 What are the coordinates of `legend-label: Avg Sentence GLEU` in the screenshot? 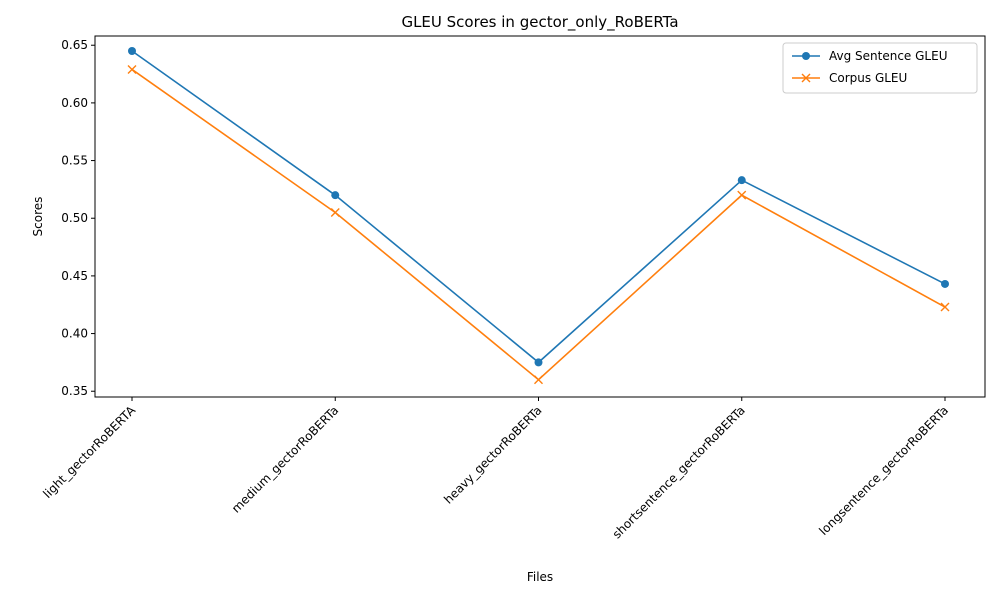 It's located at (888, 56).